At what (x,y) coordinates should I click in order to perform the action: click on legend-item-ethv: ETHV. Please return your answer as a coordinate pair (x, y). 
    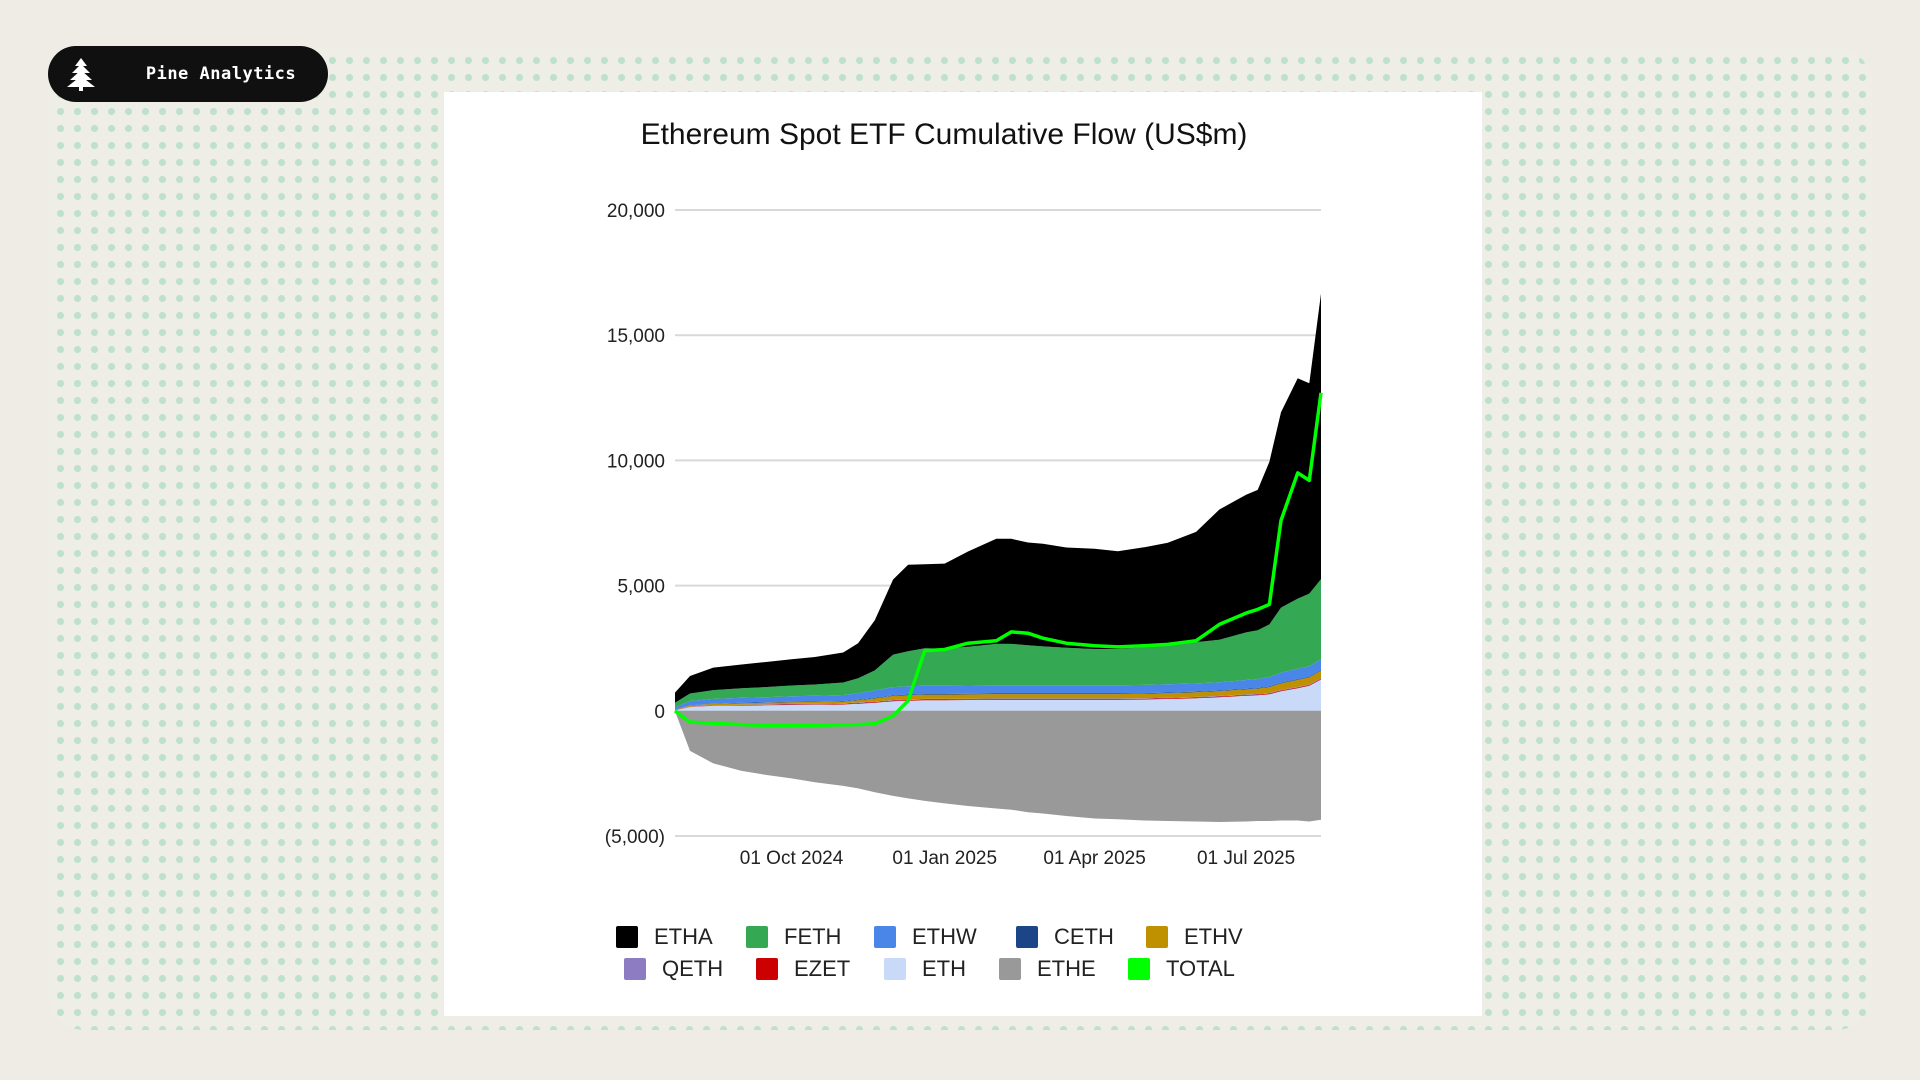
    Looking at the image, I should click on (1194, 937).